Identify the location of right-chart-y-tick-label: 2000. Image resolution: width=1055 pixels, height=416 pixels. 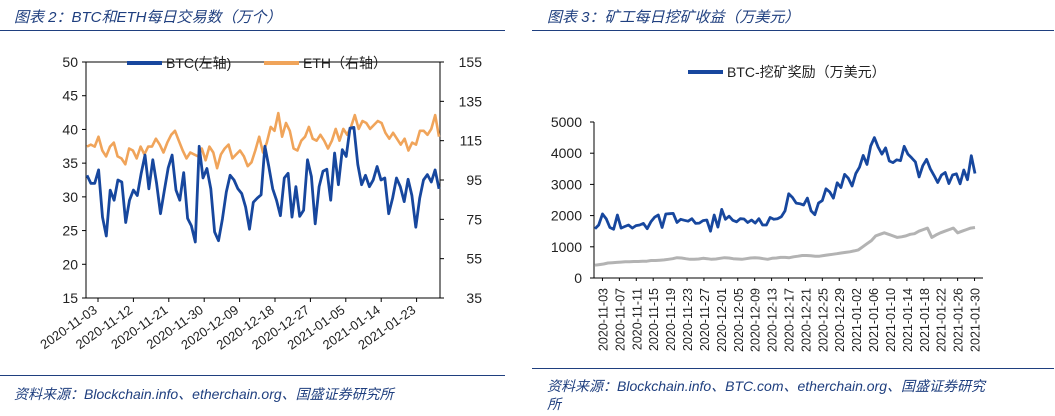
(566, 216).